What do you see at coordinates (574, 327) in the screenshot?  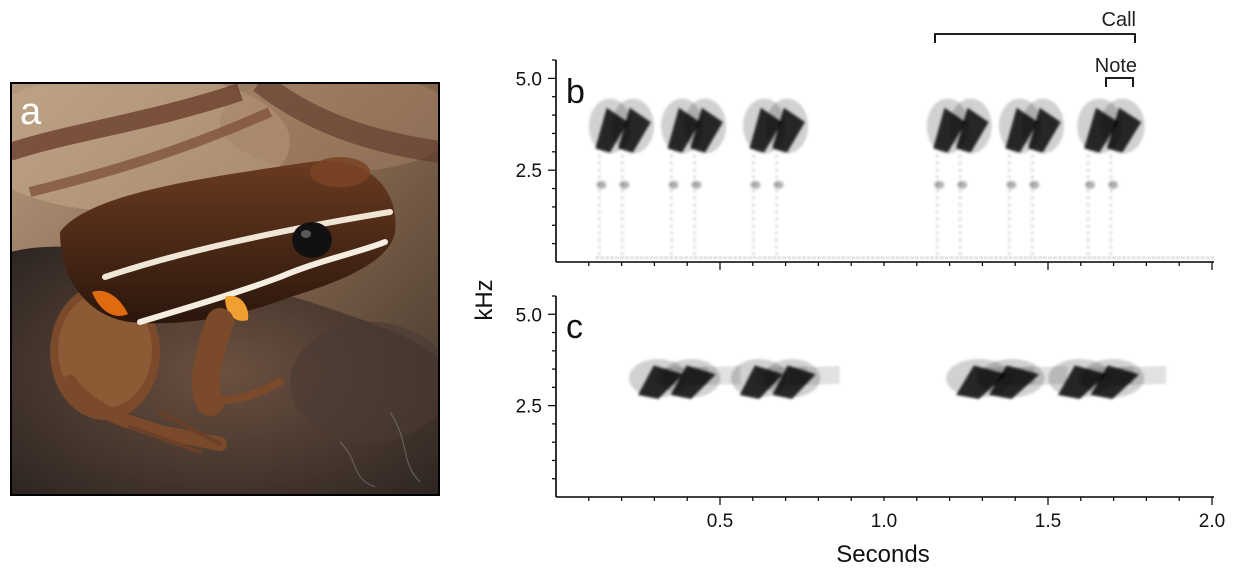 I see `panel-label-c: c` at bounding box center [574, 327].